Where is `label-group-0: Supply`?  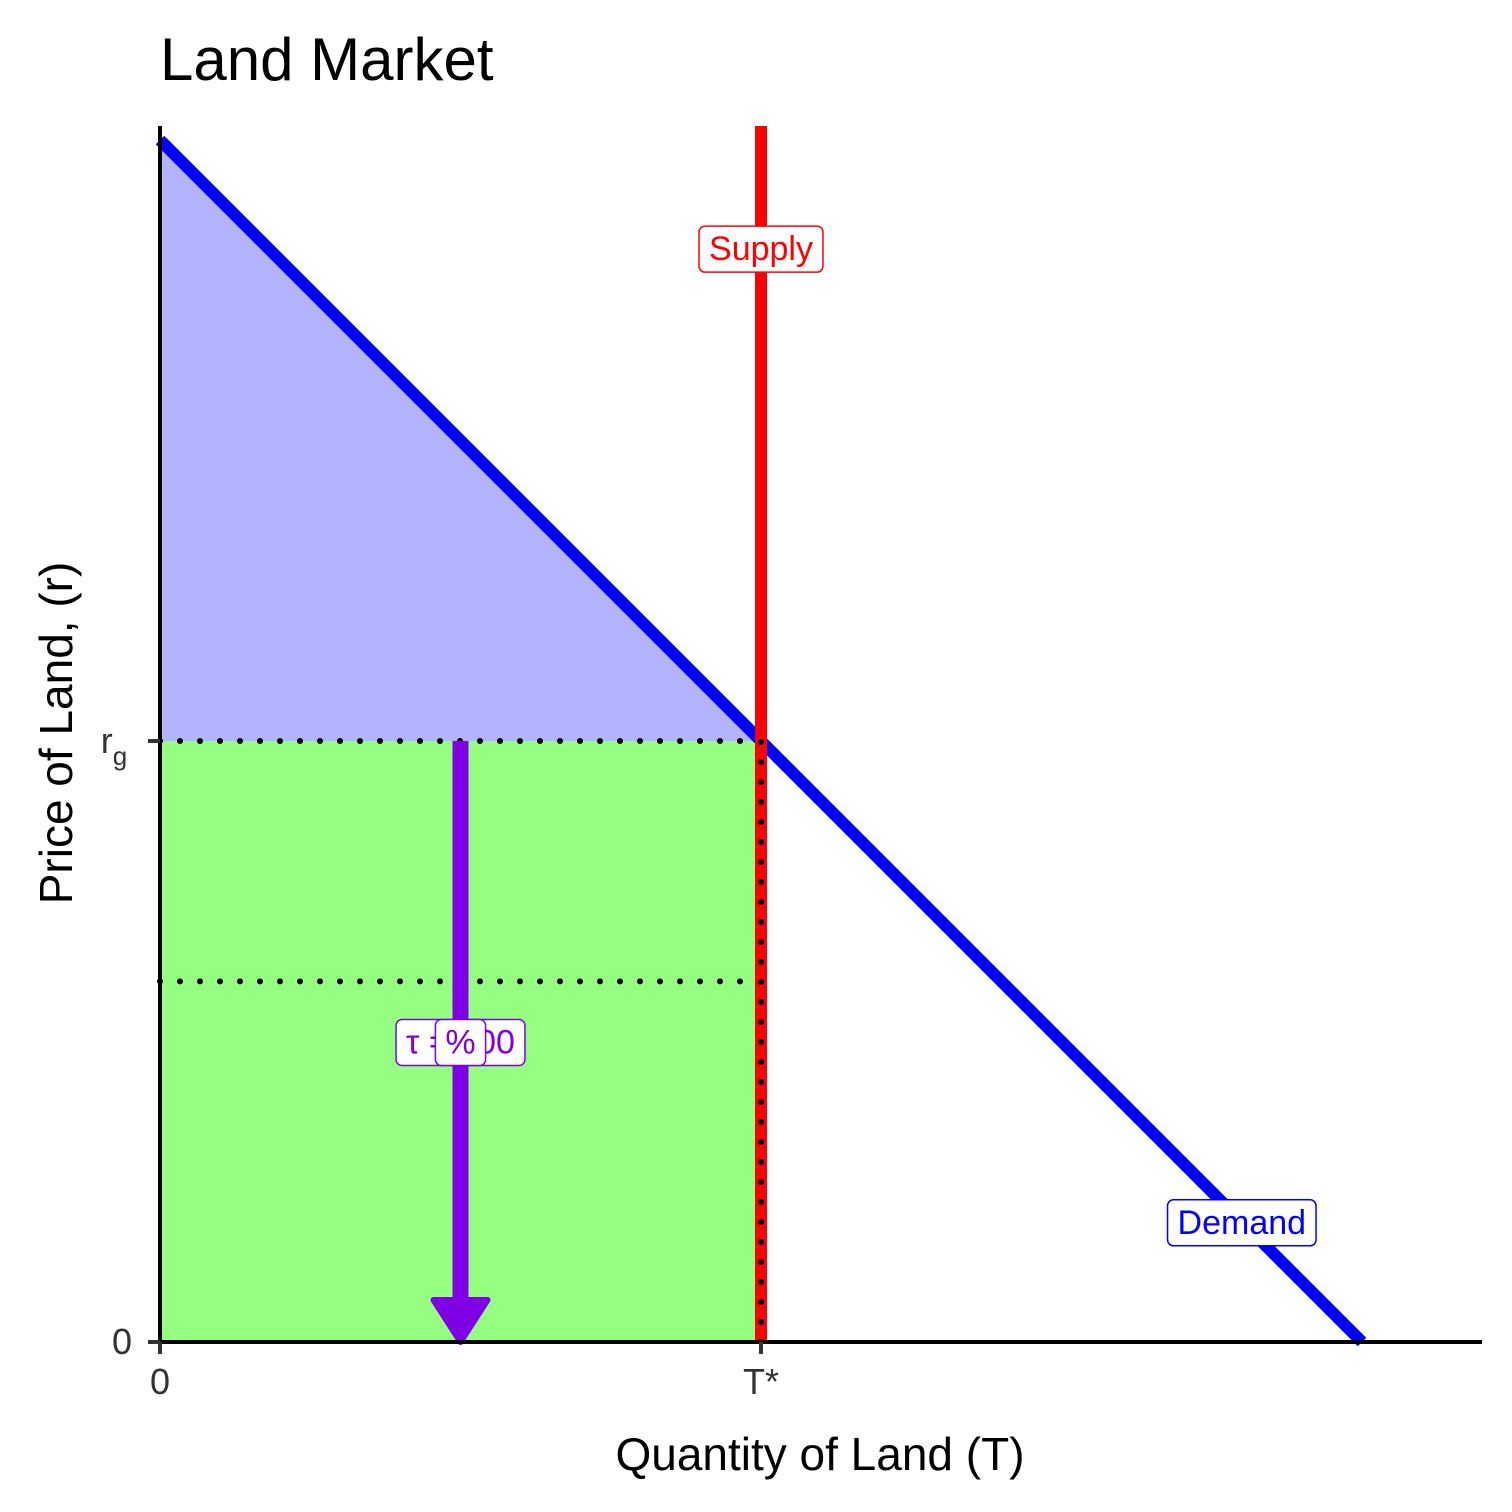 label-group-0: Supply is located at coordinates (761, 249).